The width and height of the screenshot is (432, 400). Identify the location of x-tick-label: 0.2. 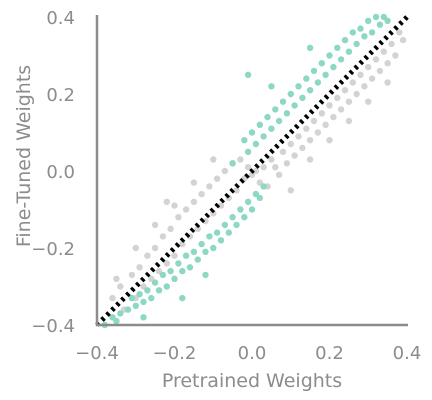
(329, 353).